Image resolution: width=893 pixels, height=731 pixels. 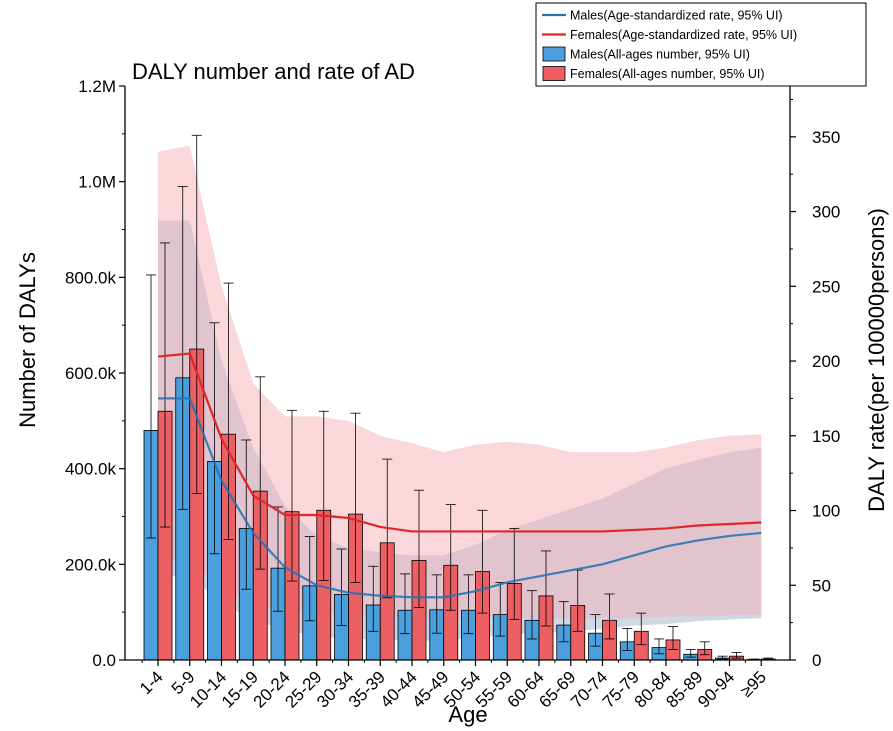 What do you see at coordinates (816, 660) in the screenshot?
I see `y-right-tick-label-0: 0` at bounding box center [816, 660].